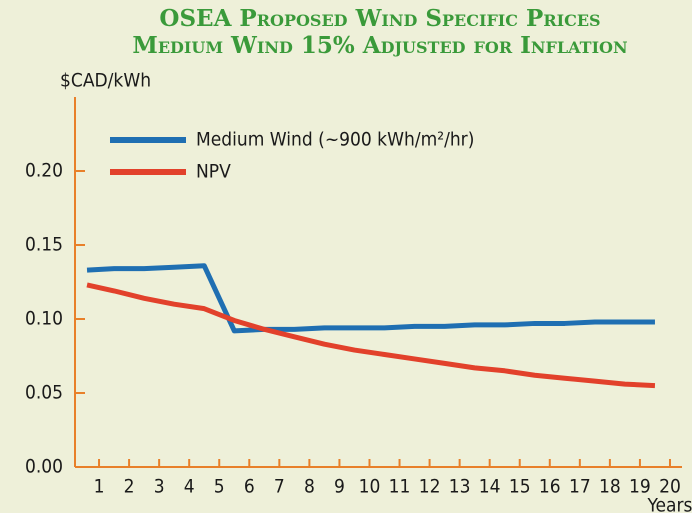 The width and height of the screenshot is (692, 513). Describe the element at coordinates (44, 319) in the screenshot. I see `y-tick-label: 0.10` at that location.